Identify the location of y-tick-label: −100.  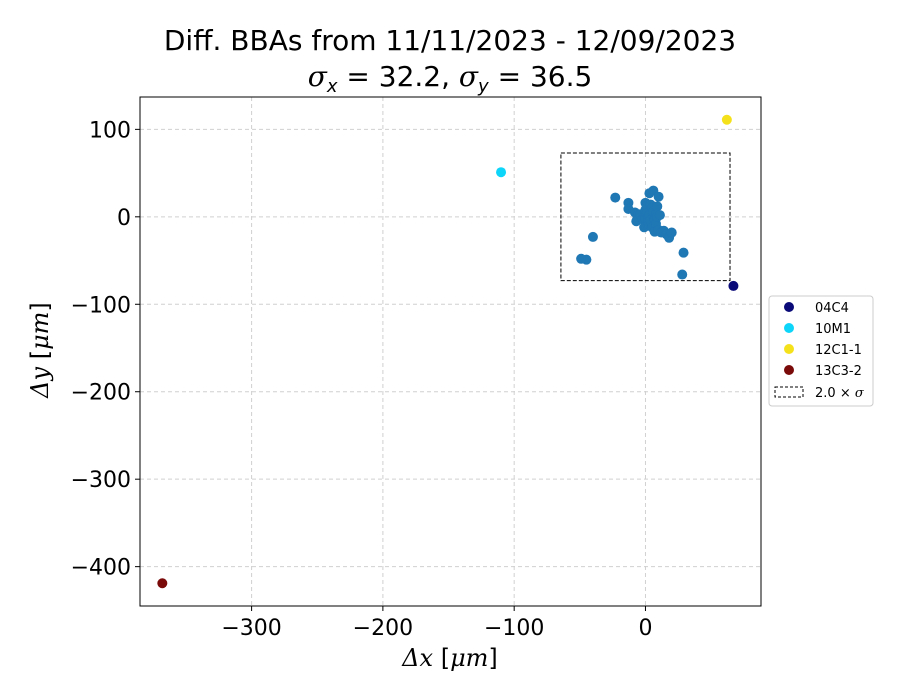
(101, 305).